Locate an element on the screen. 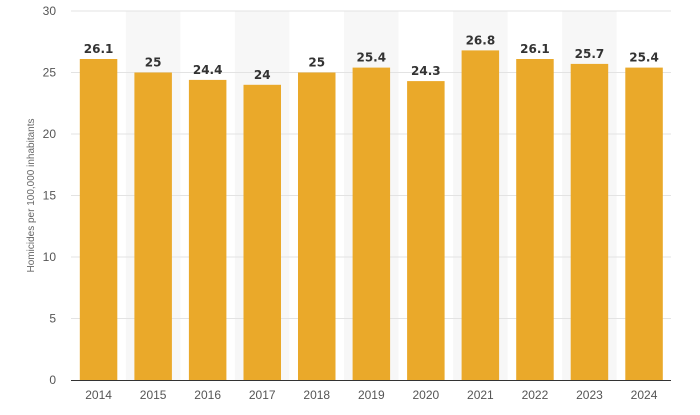  y-axis-ticks: 0 5 10 15 20 25 30 is located at coordinates (50, 195).